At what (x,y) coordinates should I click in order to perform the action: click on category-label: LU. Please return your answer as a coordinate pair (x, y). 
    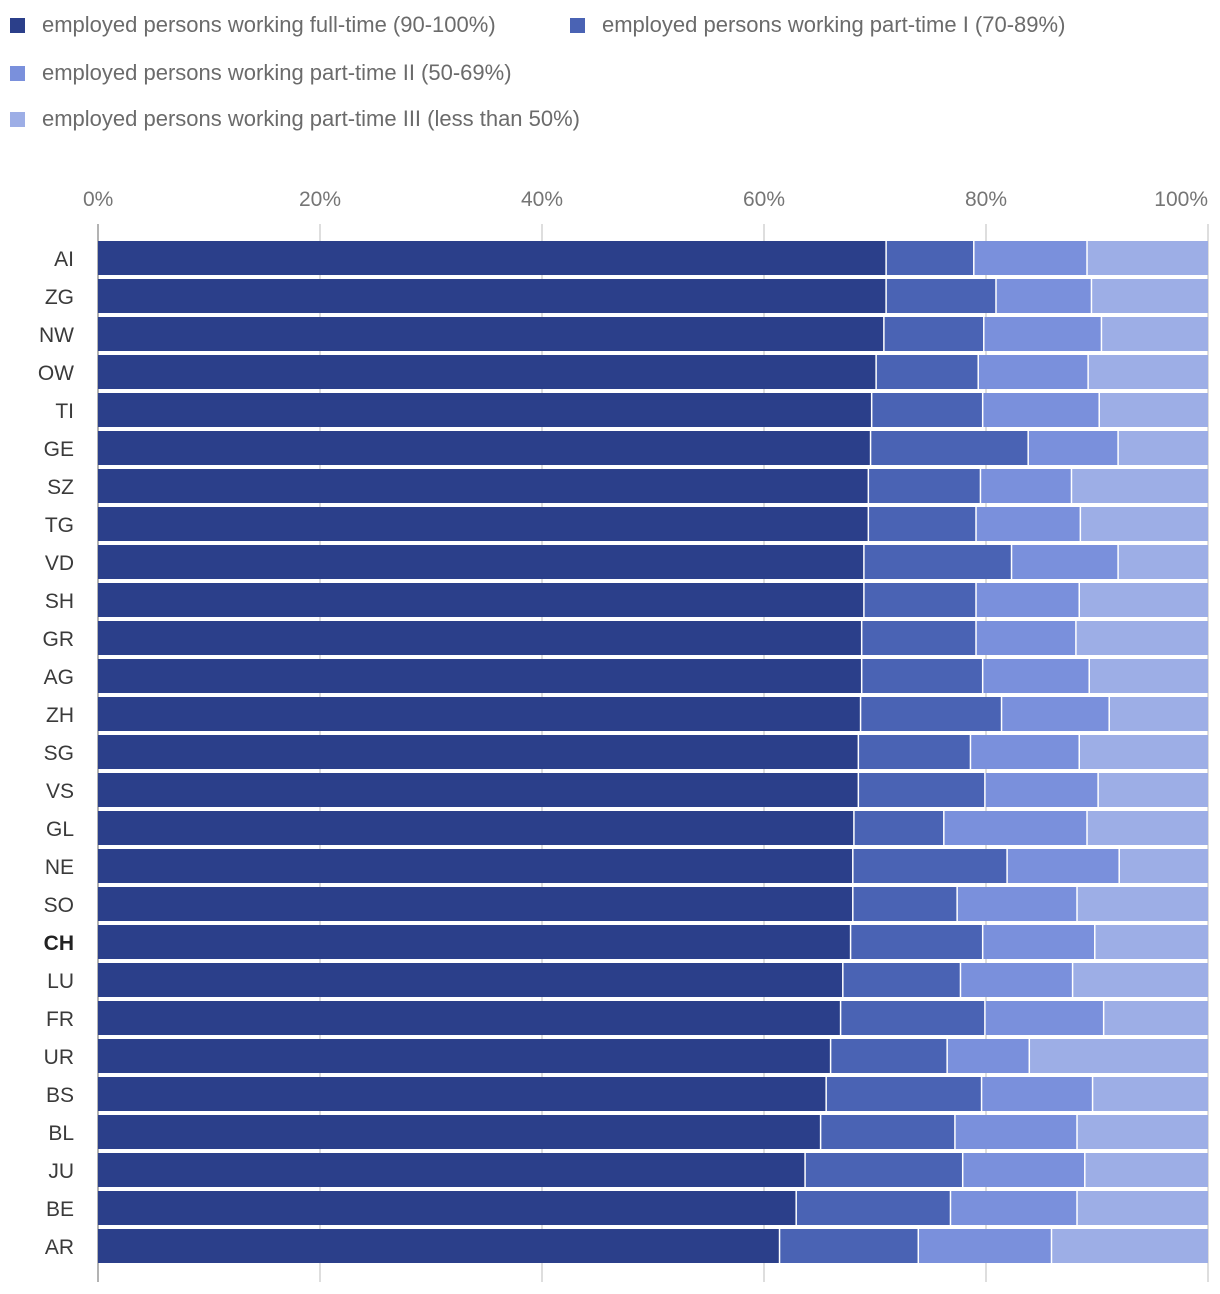
    Looking at the image, I should click on (60, 981).